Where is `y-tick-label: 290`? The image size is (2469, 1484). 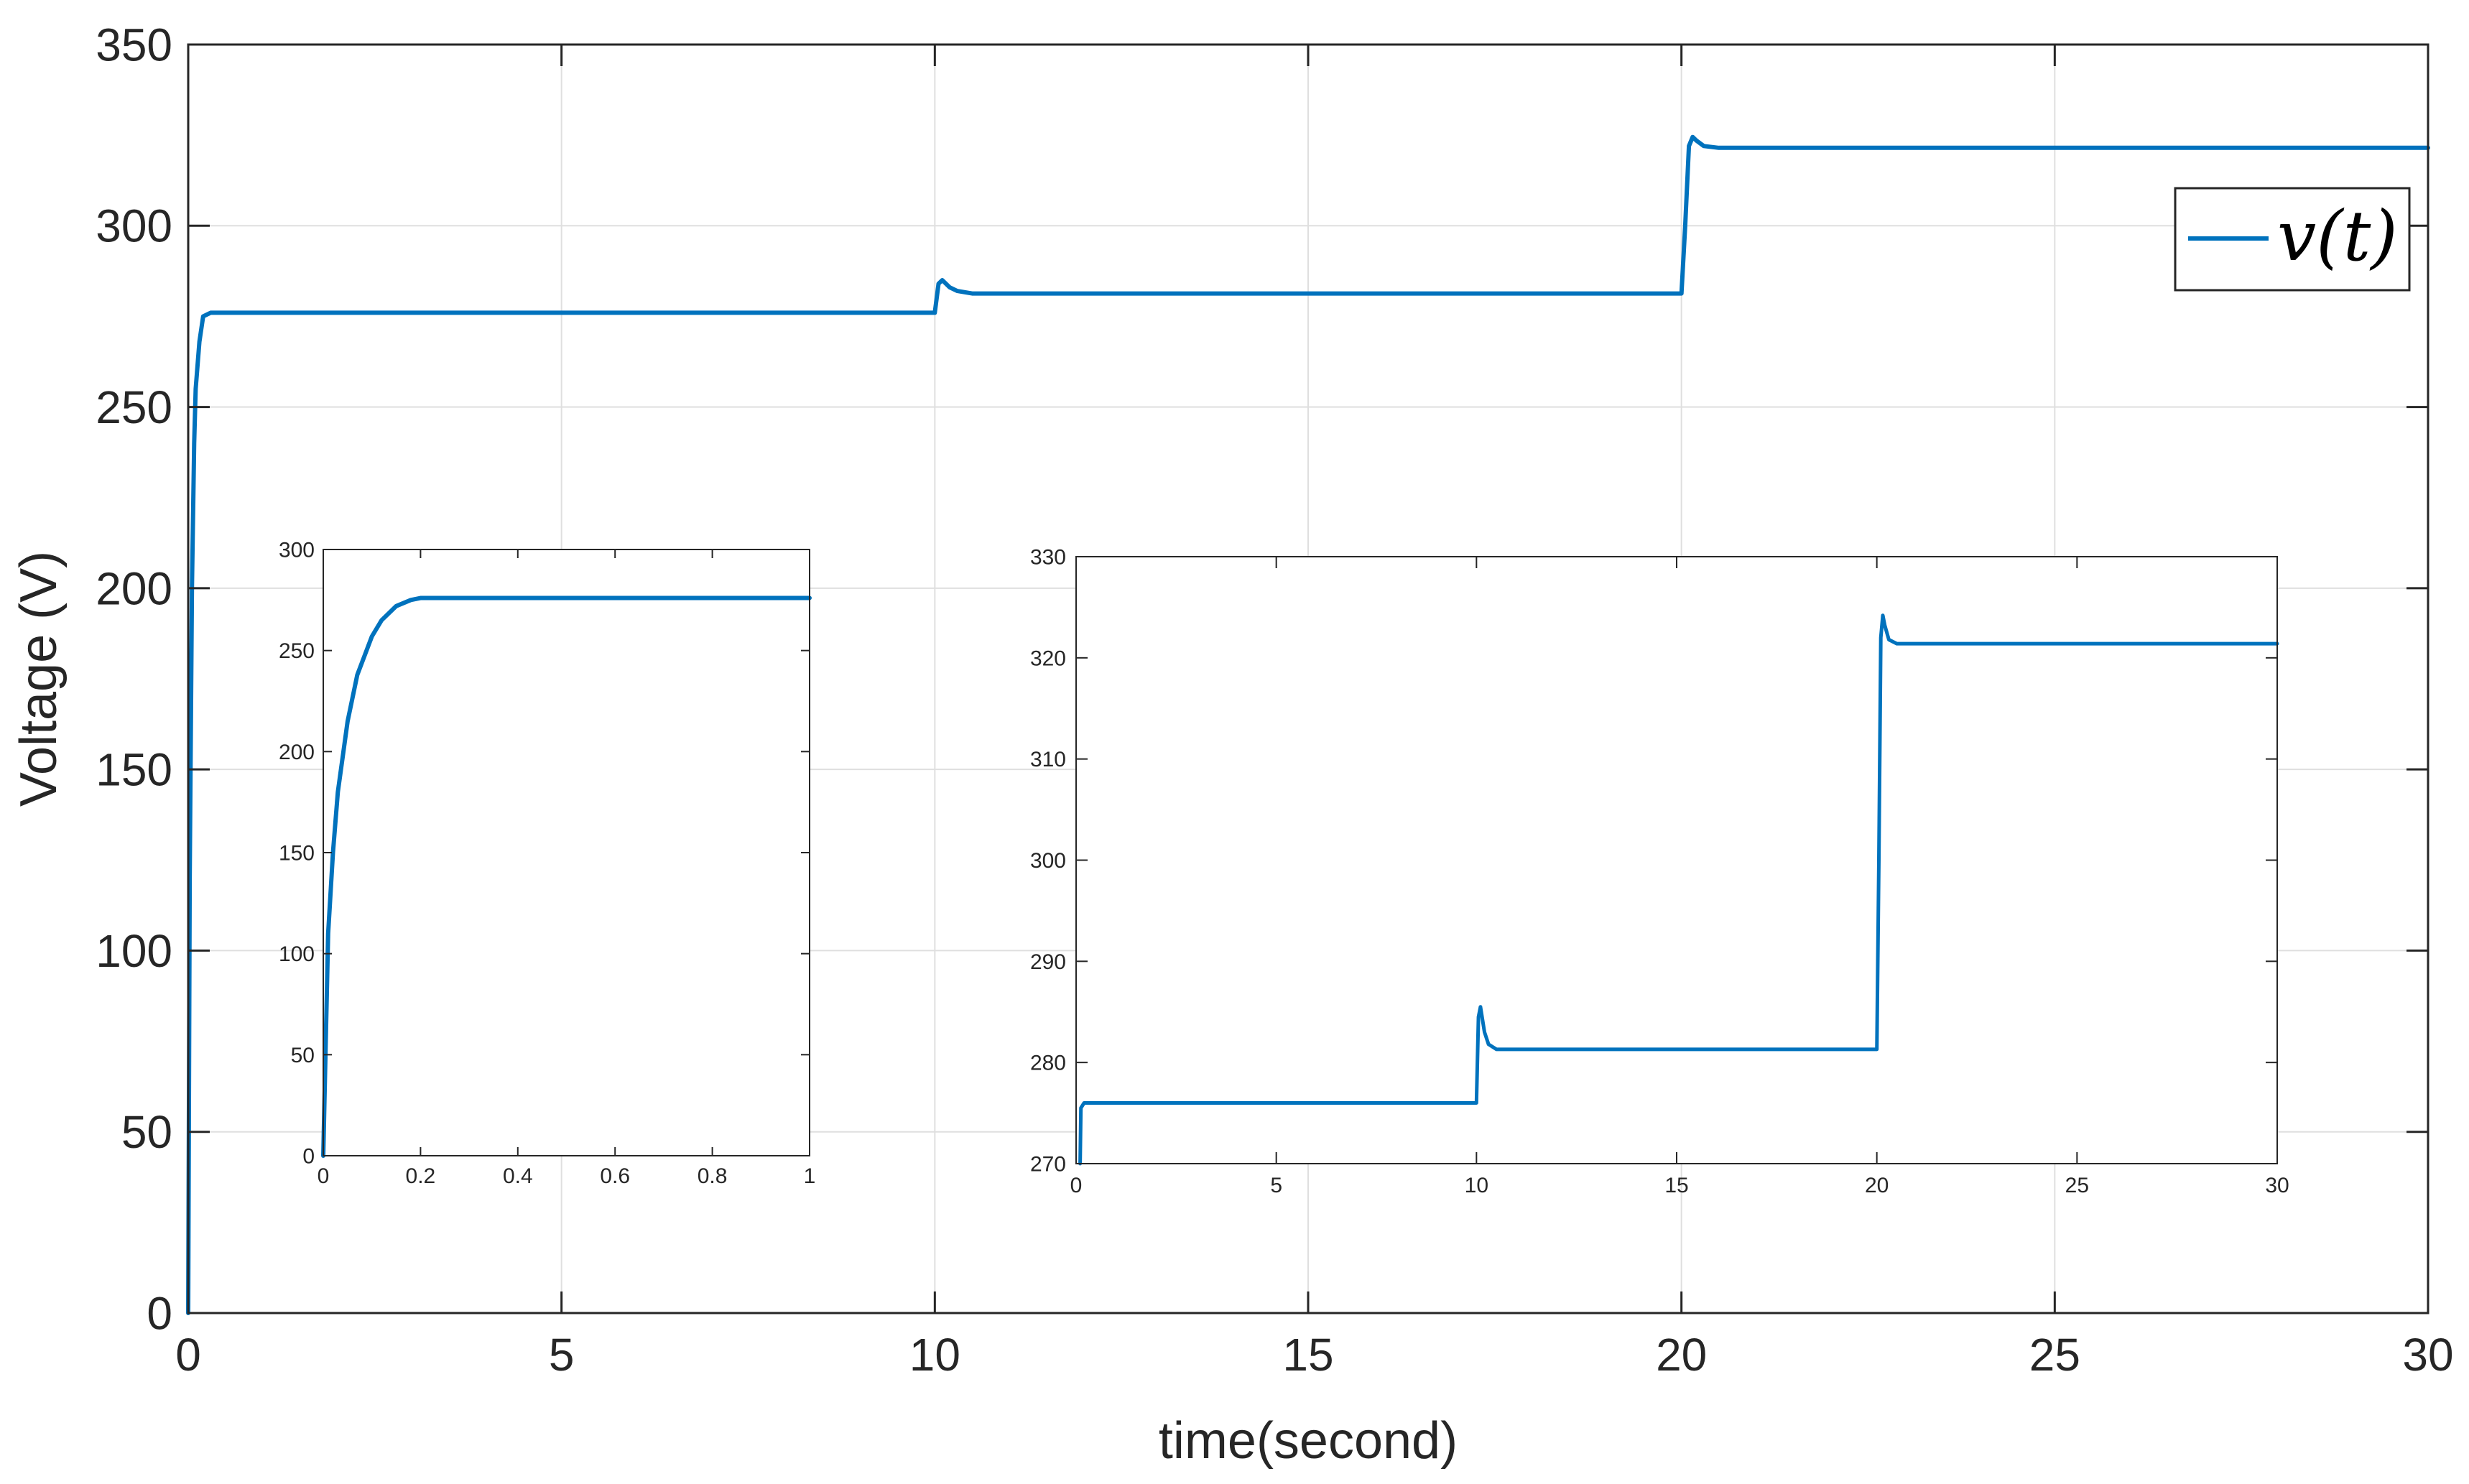
y-tick-label: 290 is located at coordinates (1048, 962).